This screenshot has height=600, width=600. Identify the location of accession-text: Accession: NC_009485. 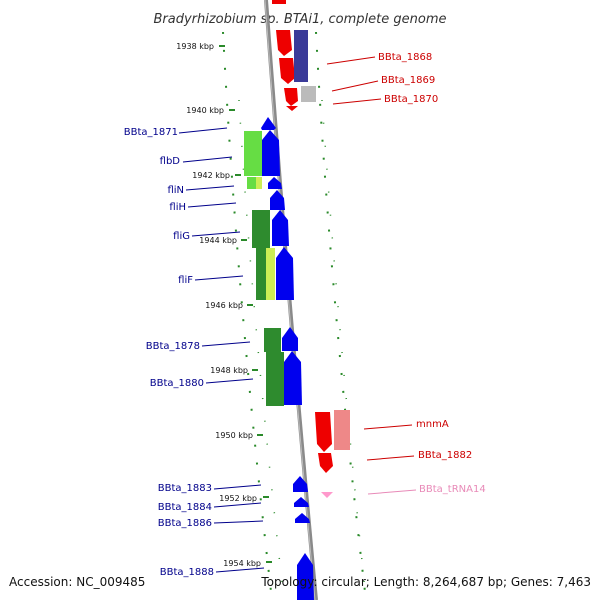
(77, 582).